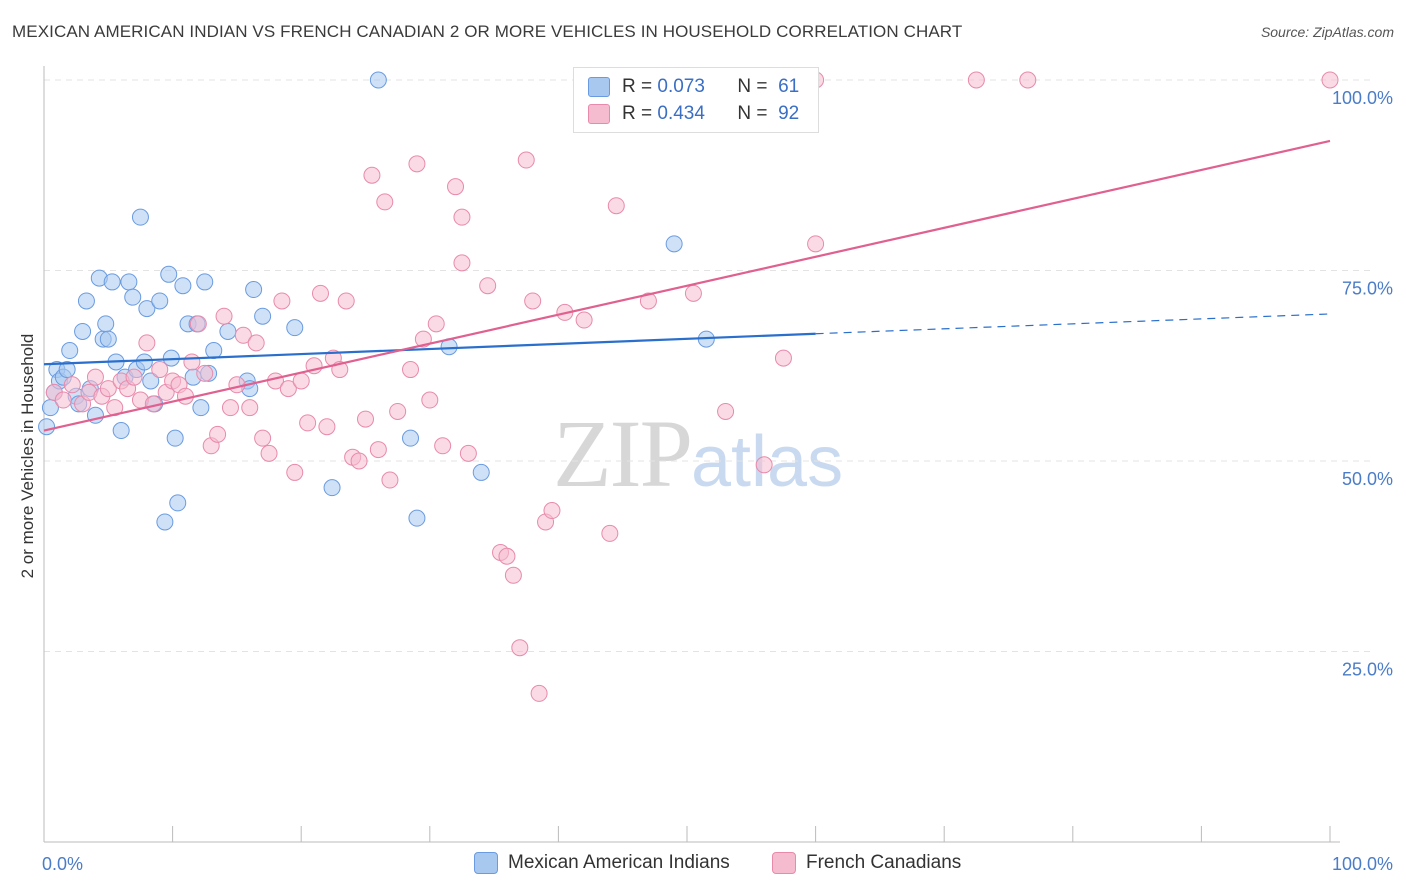 This screenshot has width=1406, height=892. What do you see at coordinates (1367, 670) in the screenshot?
I see `y-tick-label: 25.0%` at bounding box center [1367, 670].